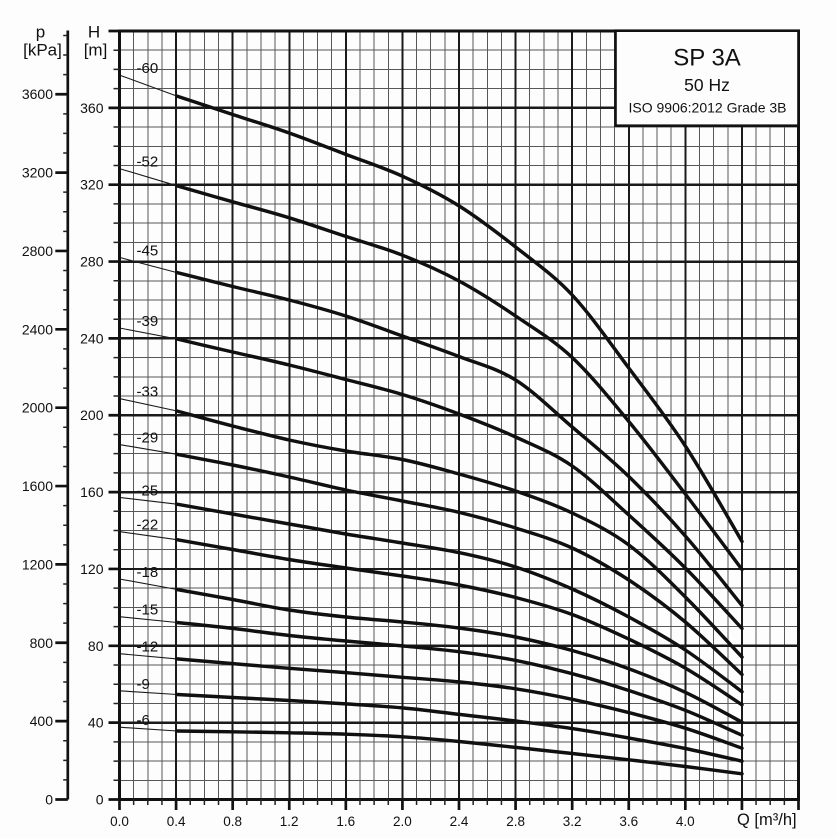 The width and height of the screenshot is (837, 838). I want to click on svg-text: -33, so click(148, 392).